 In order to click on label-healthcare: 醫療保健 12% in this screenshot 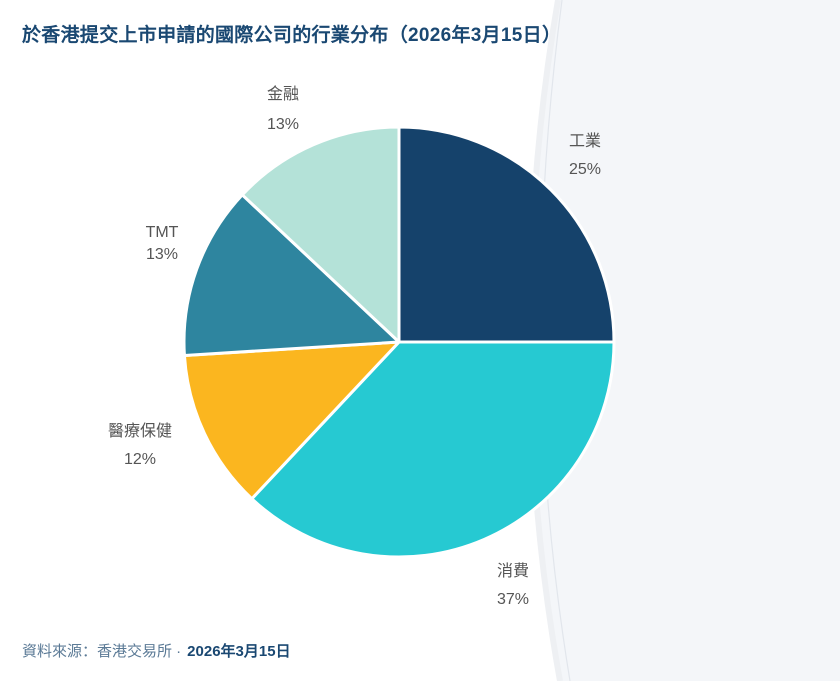, I will do `click(140, 446)`.